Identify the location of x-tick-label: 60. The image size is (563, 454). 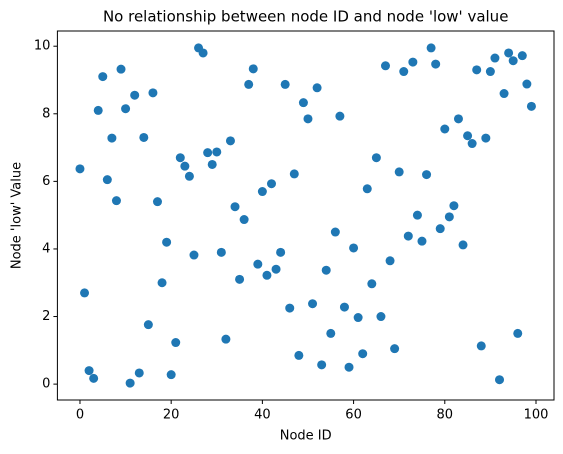
(353, 415).